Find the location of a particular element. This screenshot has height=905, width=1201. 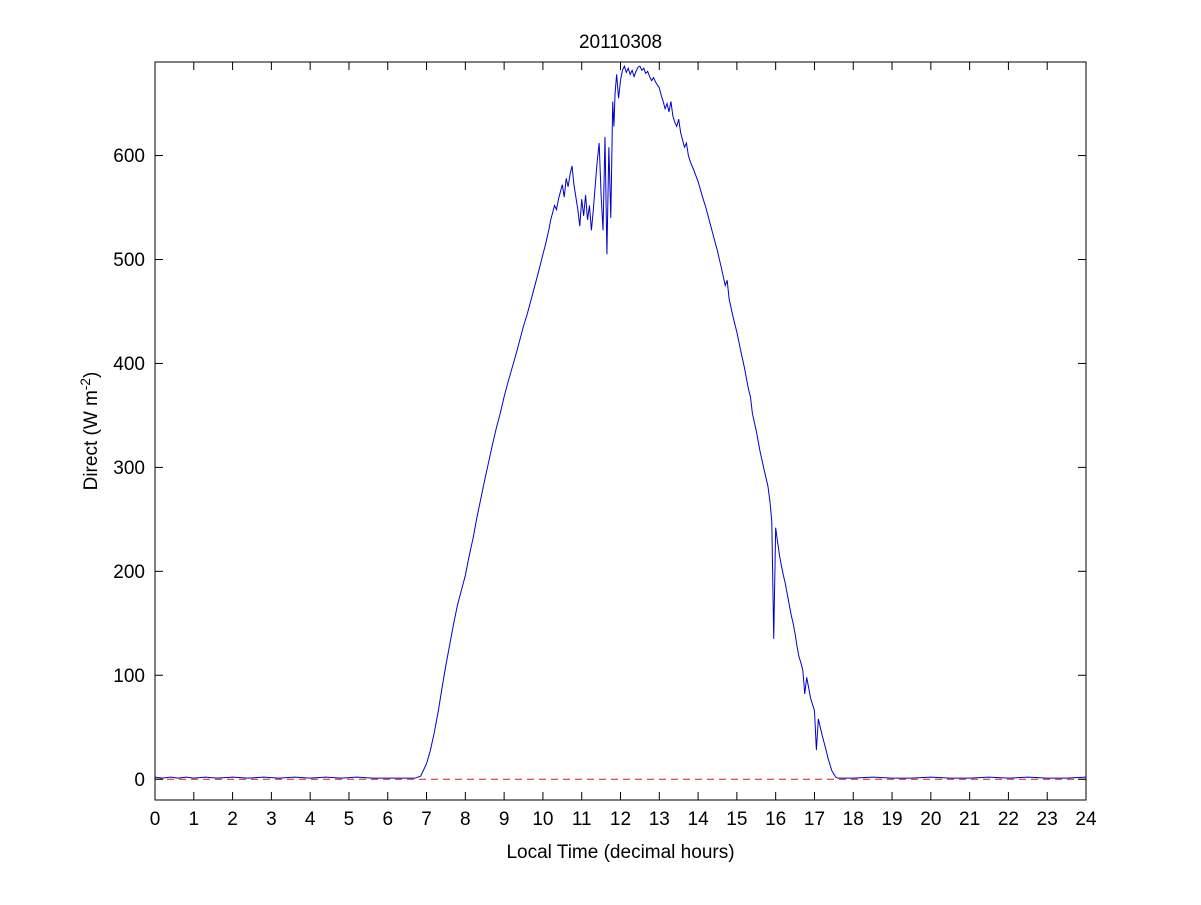

y-axis-label: Direct (W m-2) is located at coordinates (90, 431).